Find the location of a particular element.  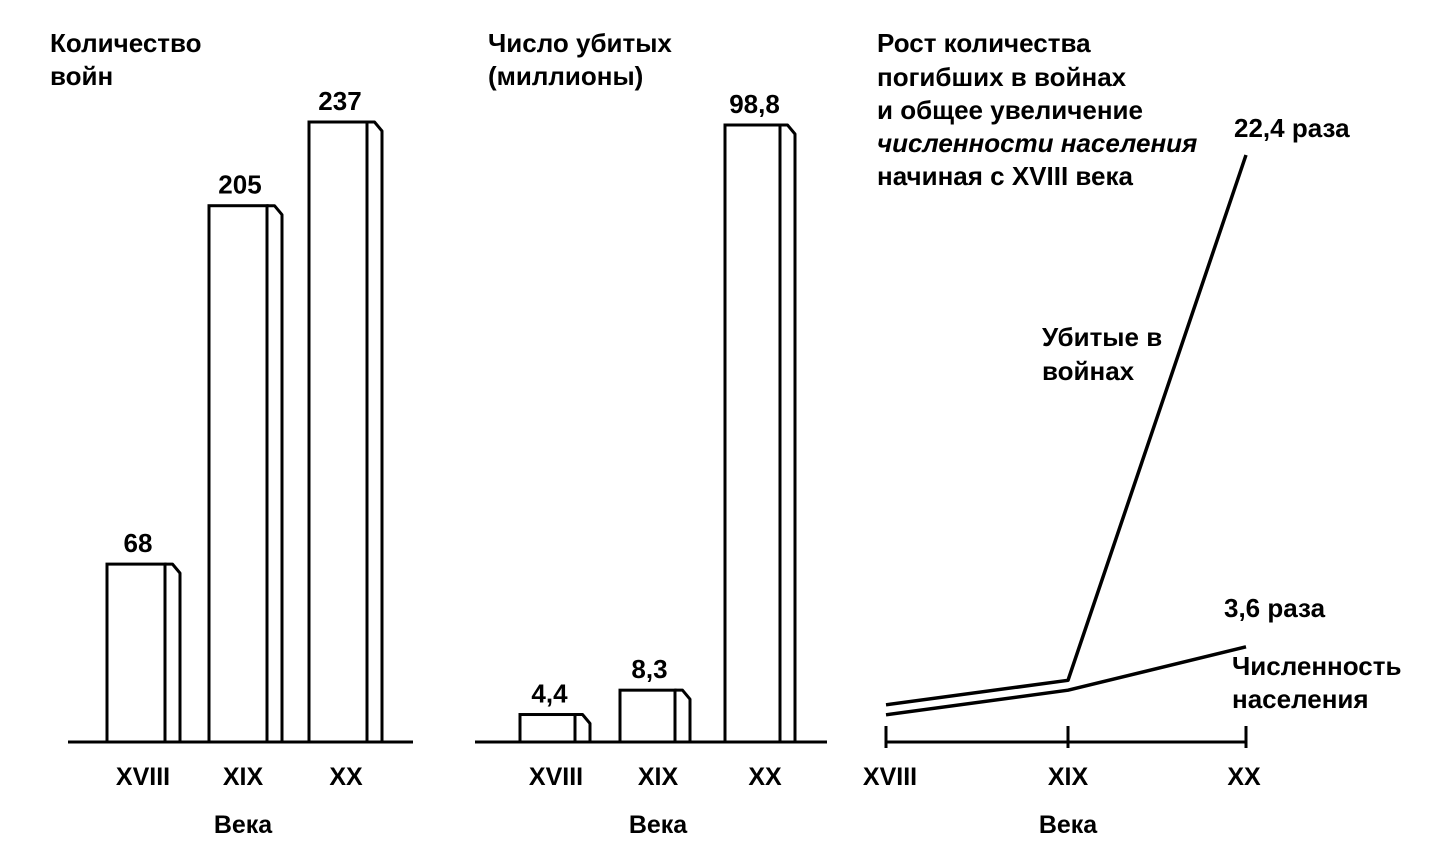

chart3-xtick-label: XX is located at coordinates (1244, 777).